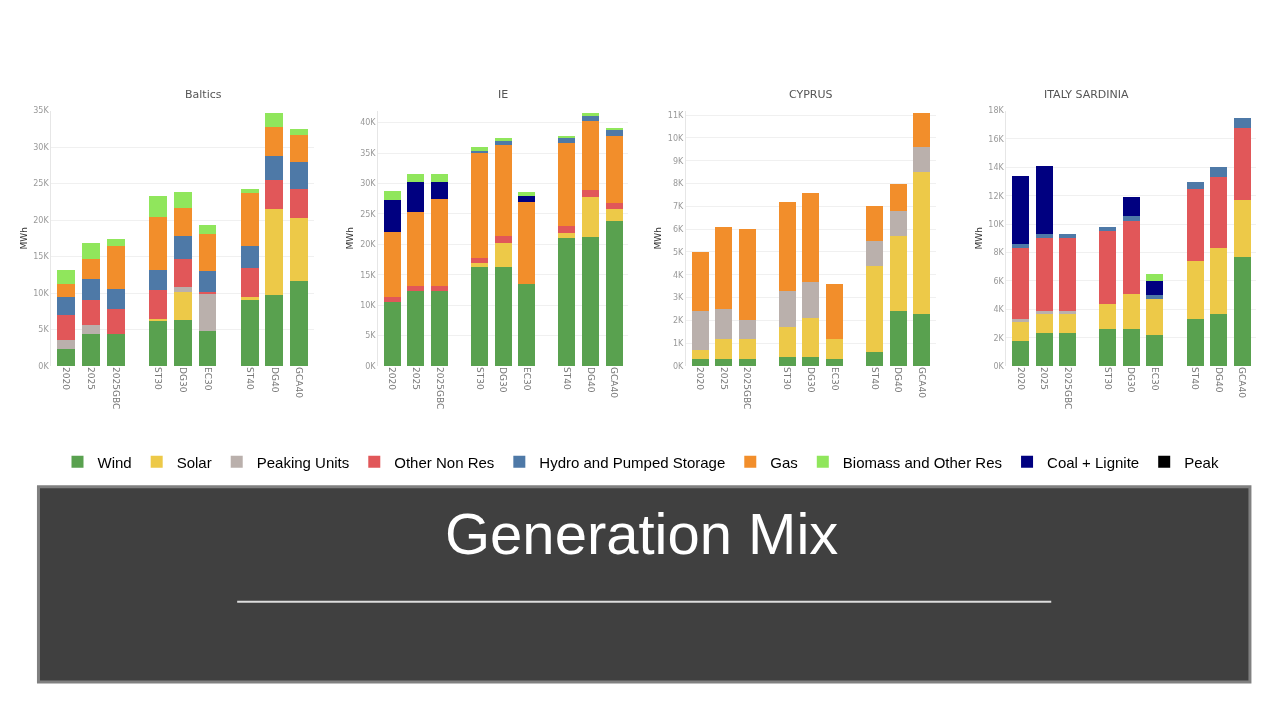 Image resolution: width=1282 pixels, height=719 pixels. Describe the element at coordinates (1201, 462) in the screenshot. I see `legend-label: Peak` at that location.